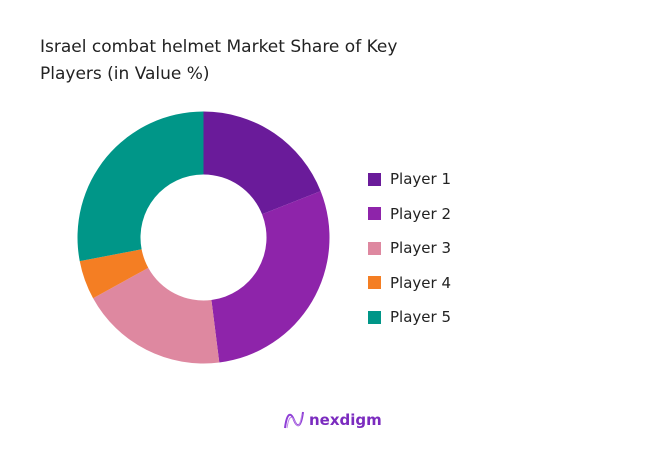 The width and height of the screenshot is (667, 457). I want to click on legend: Player 1 Player 2 Player 3 Player 4 Player 5, so click(409, 248).